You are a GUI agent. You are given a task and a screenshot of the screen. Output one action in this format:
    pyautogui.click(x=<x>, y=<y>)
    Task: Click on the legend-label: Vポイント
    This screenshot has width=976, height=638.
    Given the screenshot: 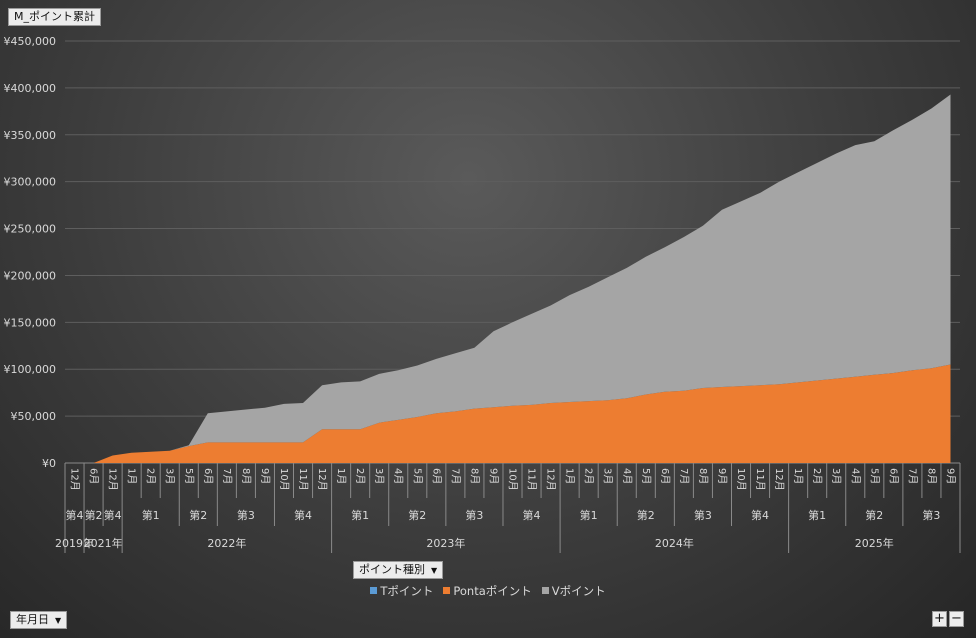 What is the action you would take?
    pyautogui.click(x=578, y=591)
    